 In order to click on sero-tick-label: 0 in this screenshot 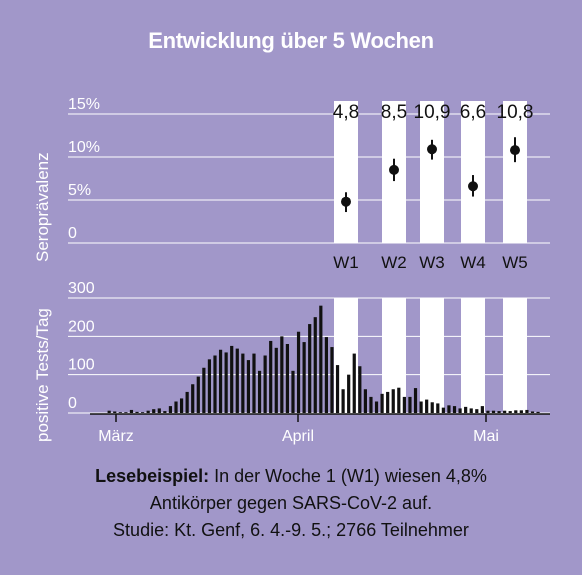, I will do `click(72, 233)`.